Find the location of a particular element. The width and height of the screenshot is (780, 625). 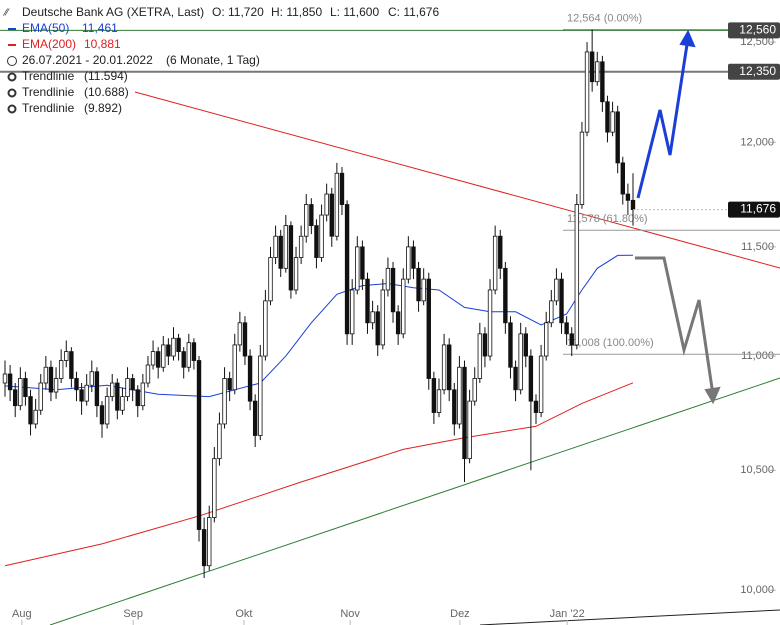

fib-label: 11,578 (61.80%) is located at coordinates (607, 219).